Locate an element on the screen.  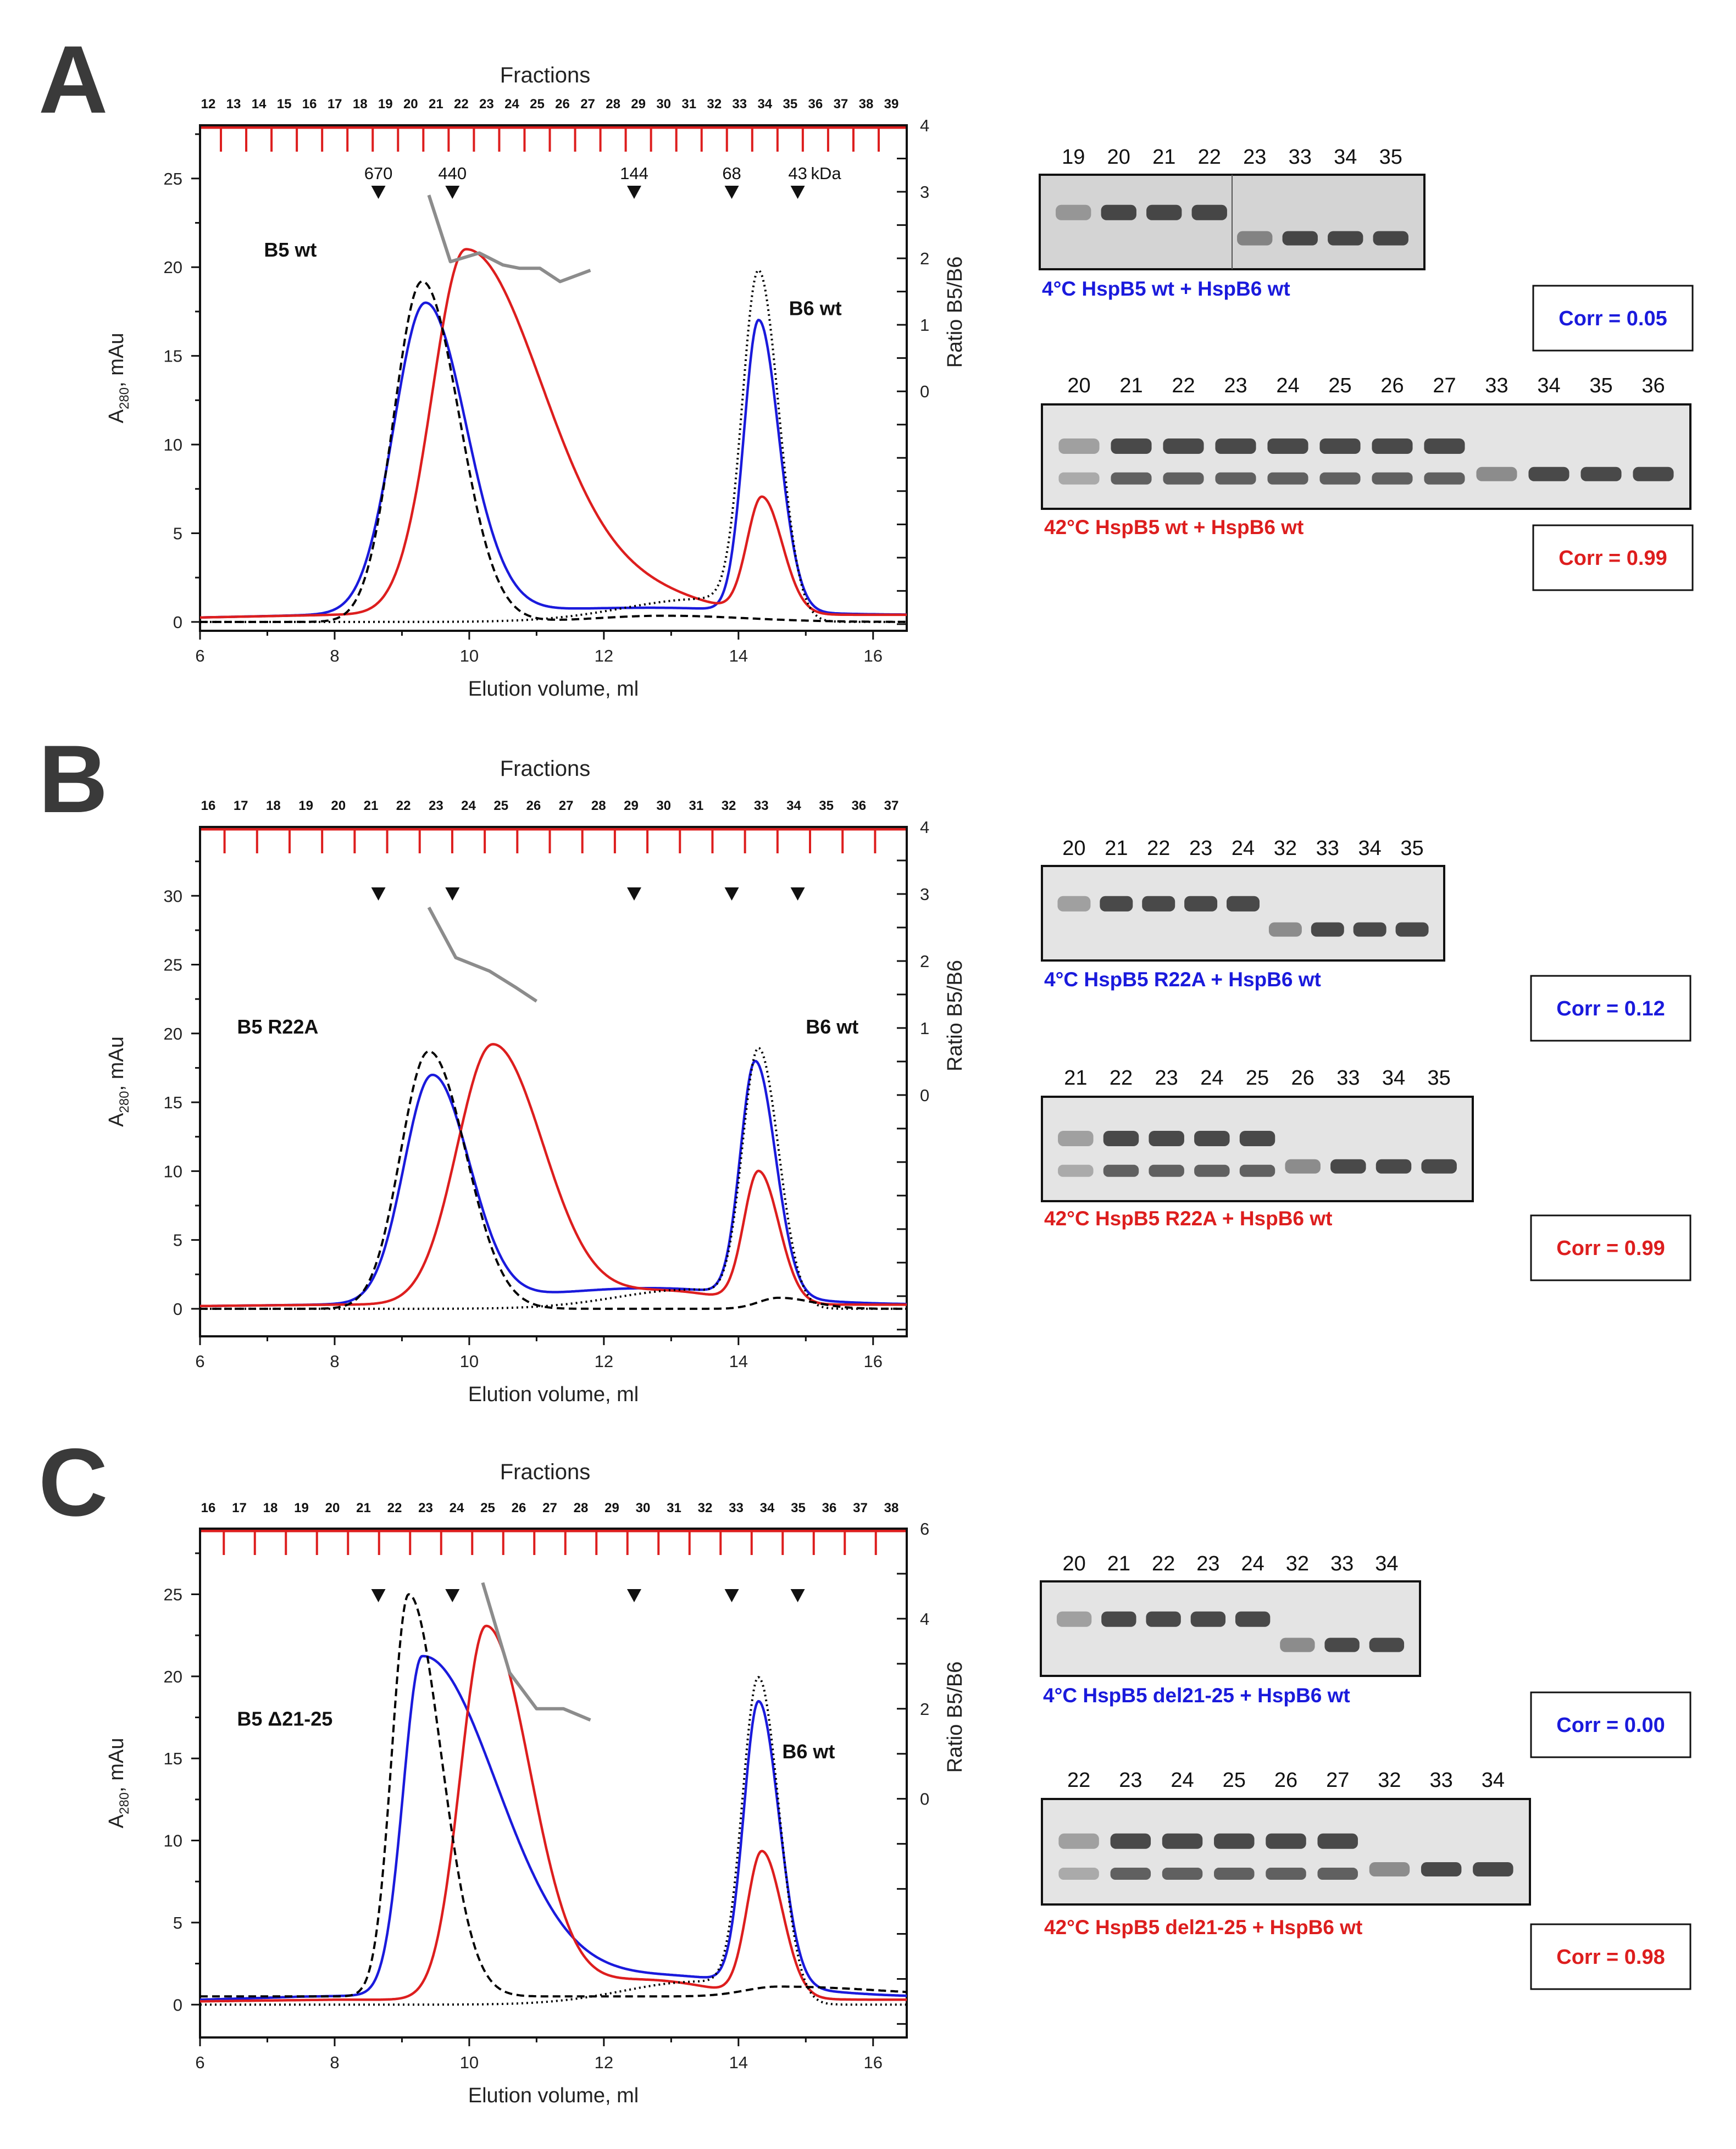
gel-caption: 42°C HspB5 wt + HspB6 wt is located at coordinates (1174, 527).